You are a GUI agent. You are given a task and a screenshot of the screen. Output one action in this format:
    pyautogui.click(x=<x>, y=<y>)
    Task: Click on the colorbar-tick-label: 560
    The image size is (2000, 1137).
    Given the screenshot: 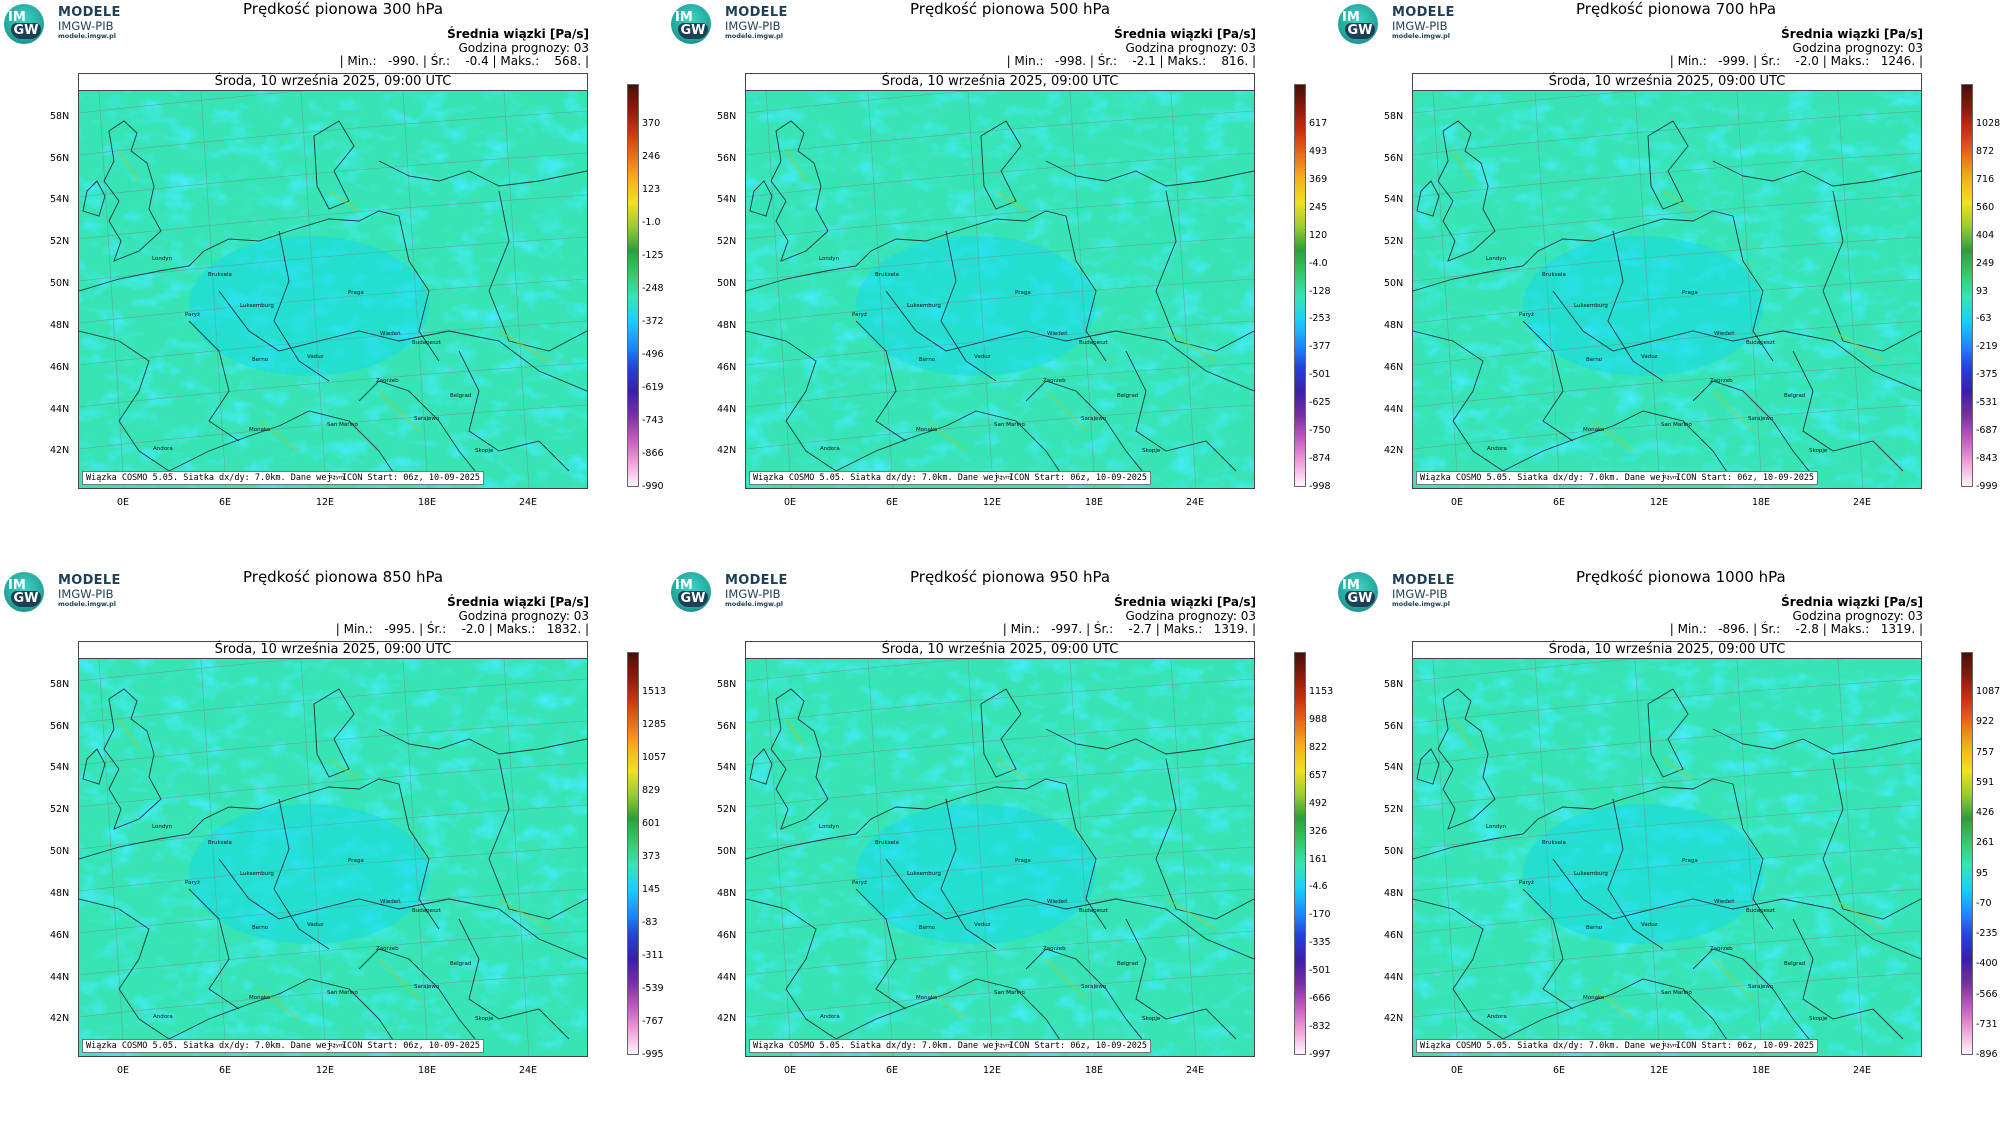 What is the action you would take?
    pyautogui.click(x=1985, y=207)
    